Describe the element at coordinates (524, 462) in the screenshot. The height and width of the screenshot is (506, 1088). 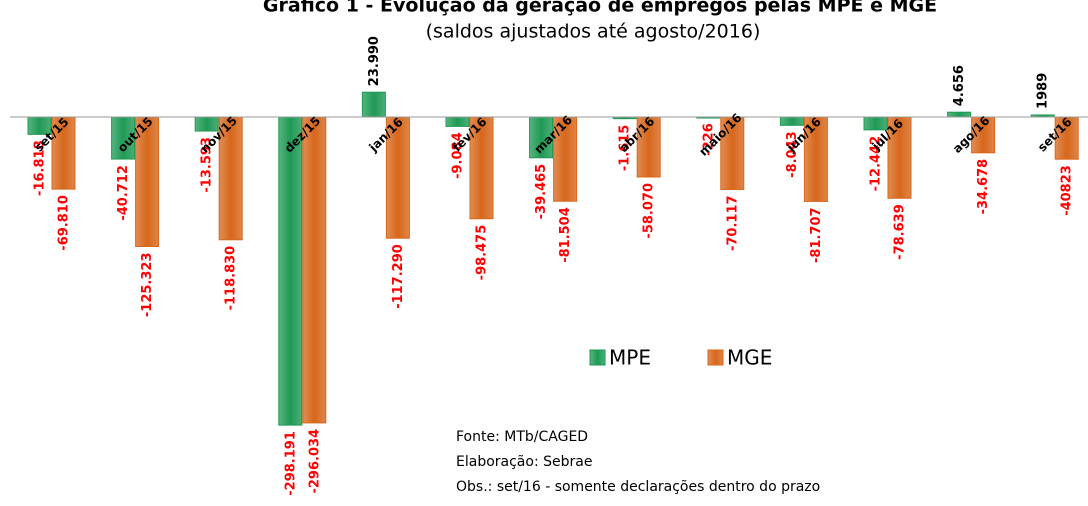
I see `note: Elaboração: Sebrae` at that location.